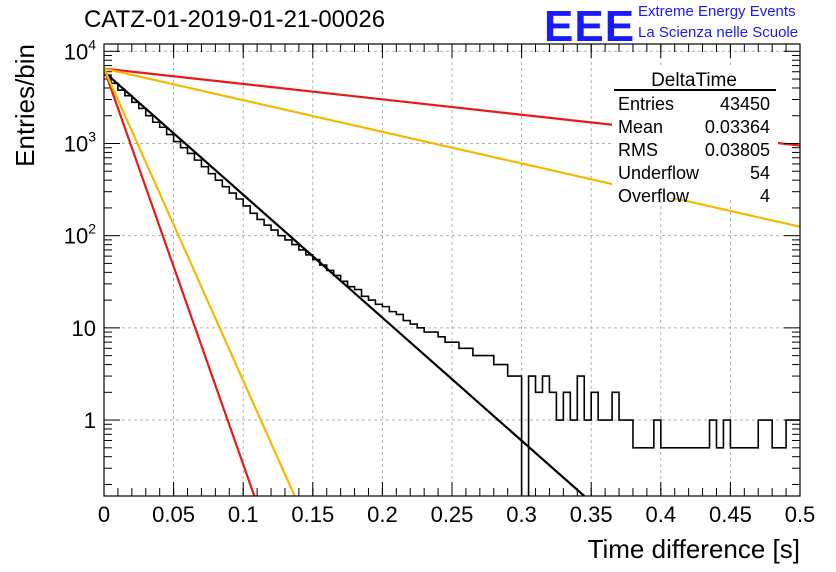  I want to click on x-tick-label: 0.2, so click(382, 514).